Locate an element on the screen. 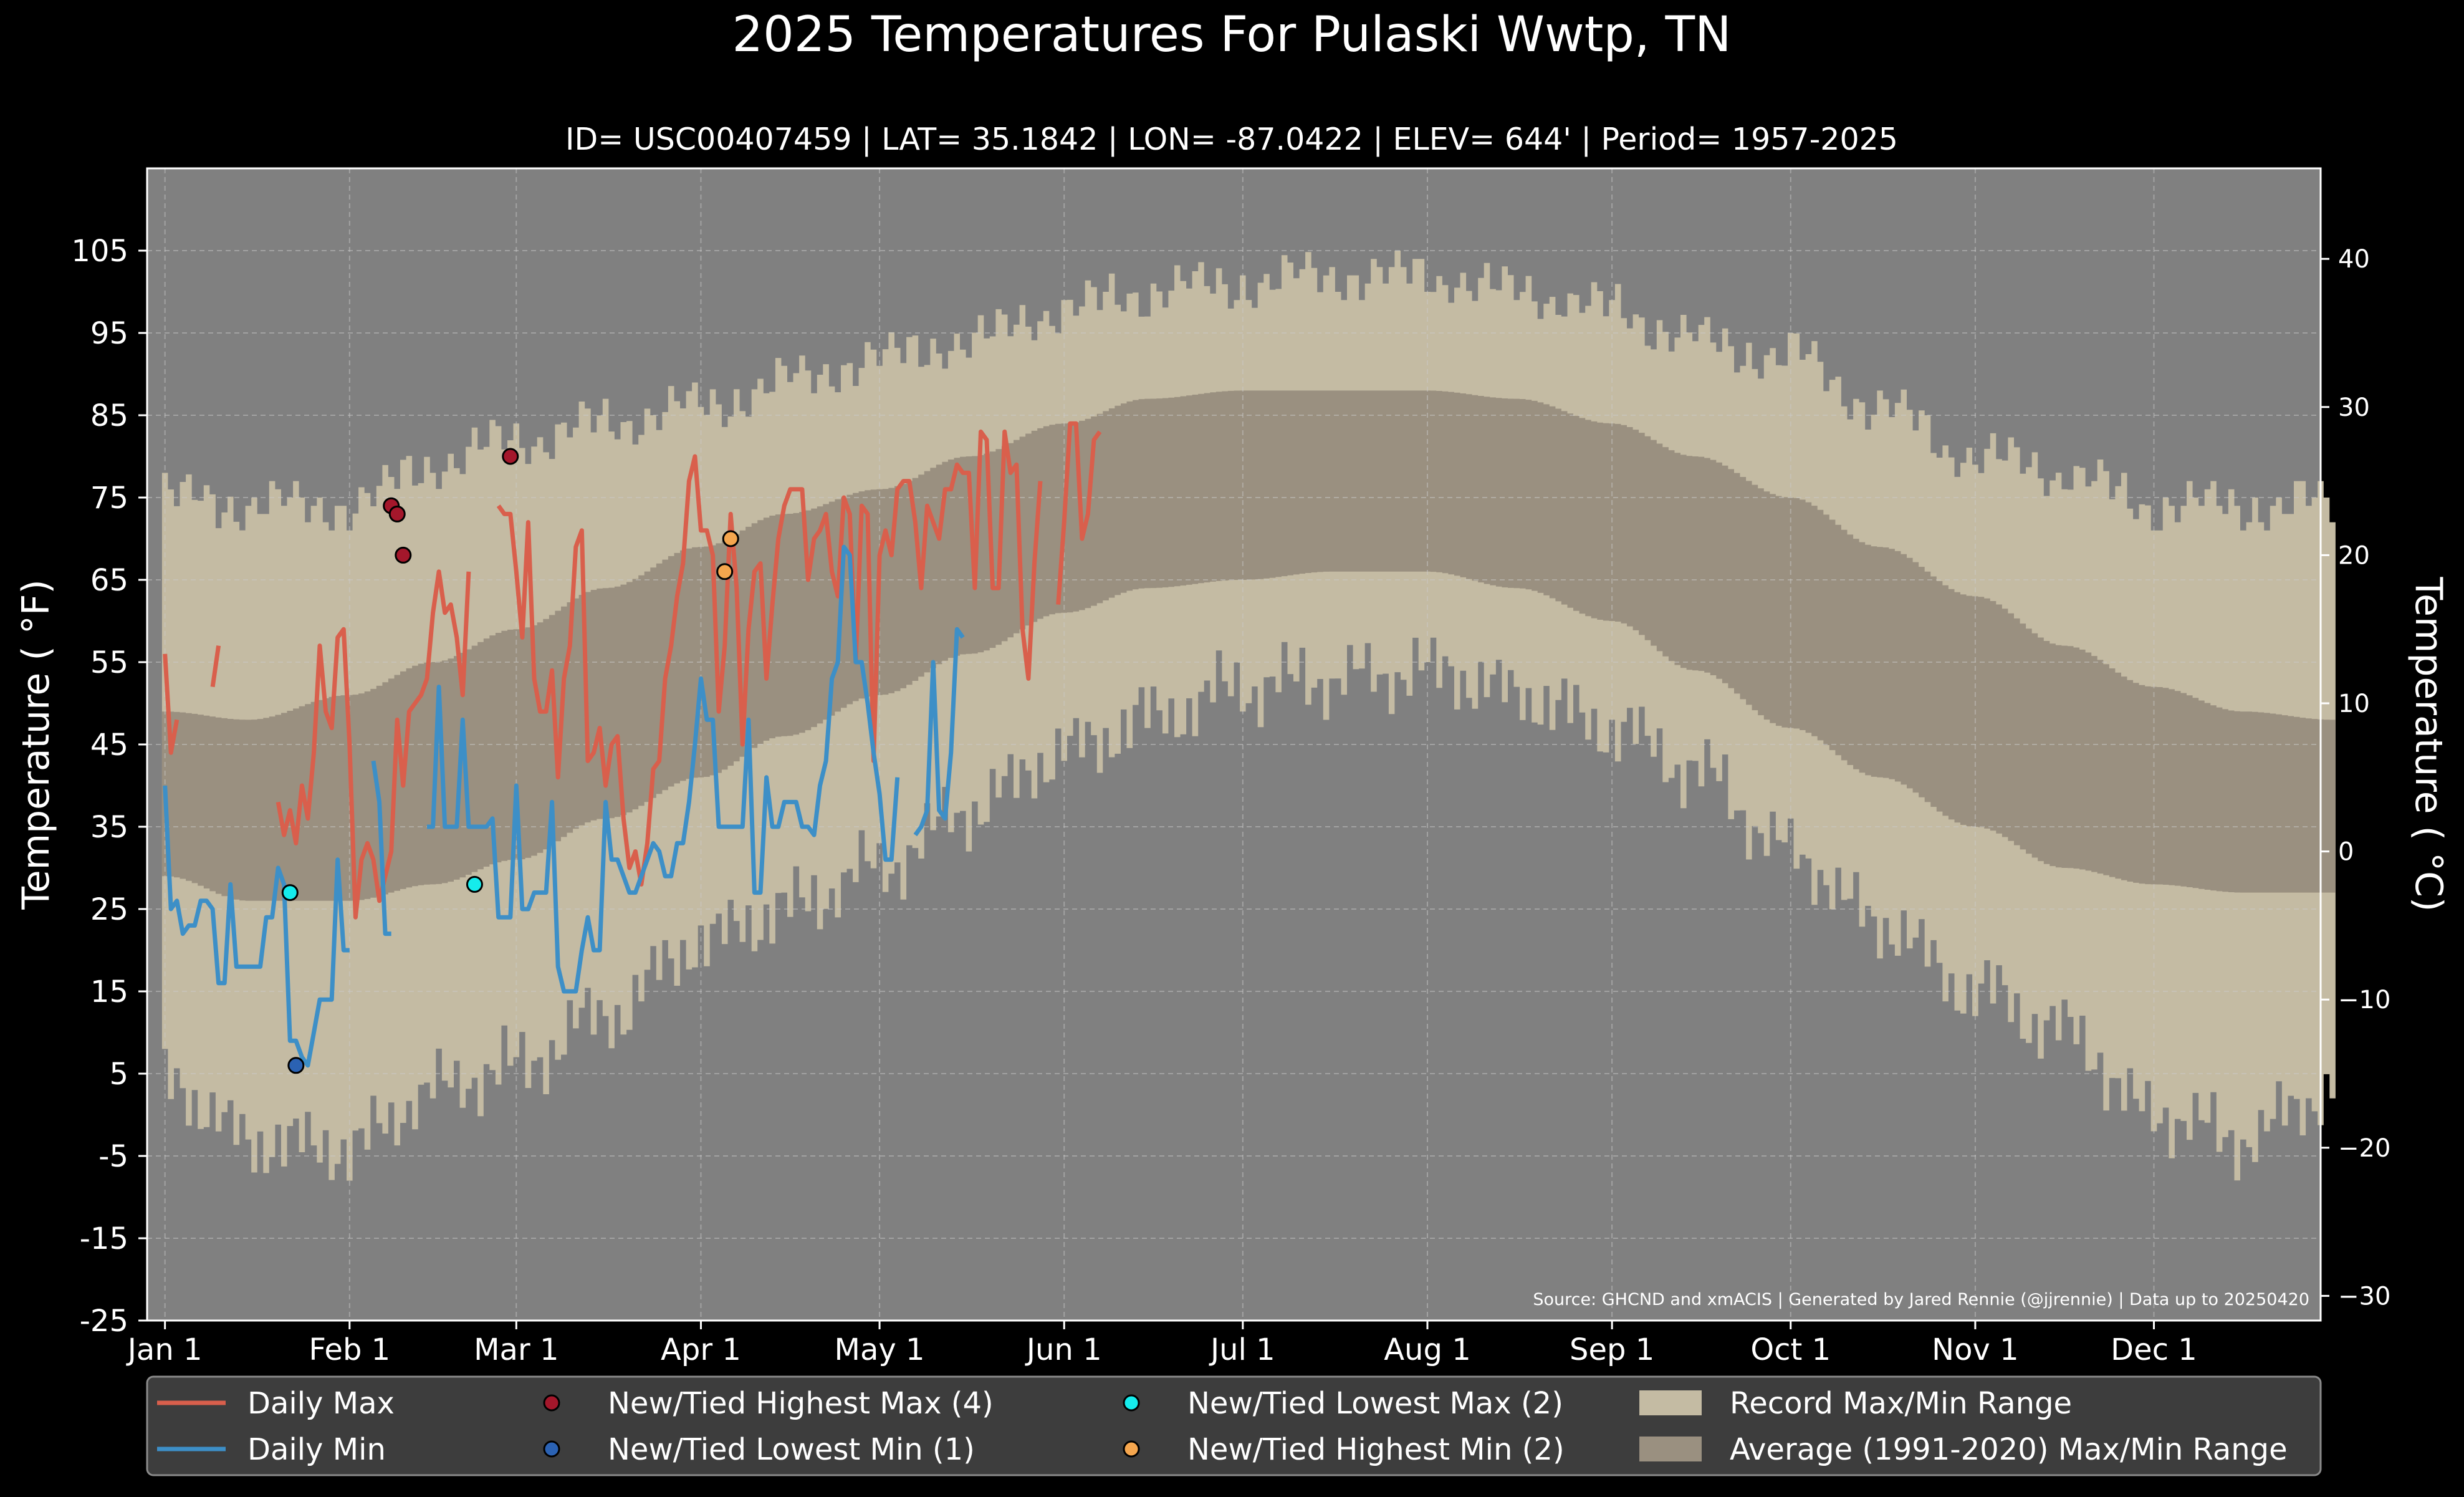 The image size is (2464, 1497). y-tick-label-left: 105 is located at coordinates (100, 251).